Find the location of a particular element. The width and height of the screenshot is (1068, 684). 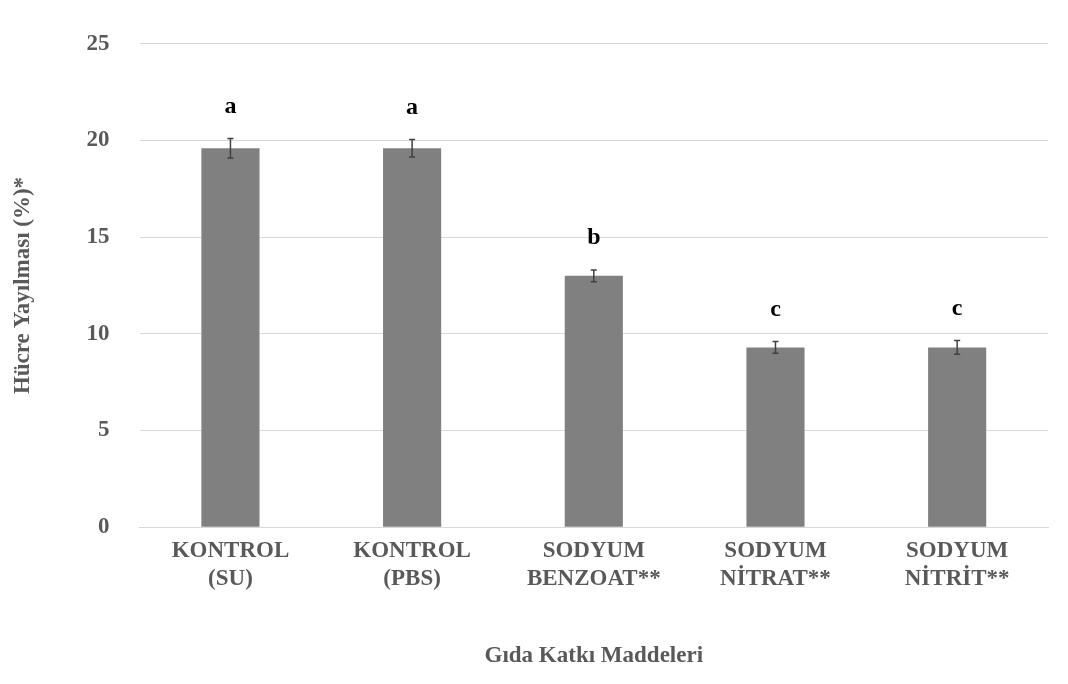

x-axis-title: Gıda Katkı Maddeleri is located at coordinates (594, 655).